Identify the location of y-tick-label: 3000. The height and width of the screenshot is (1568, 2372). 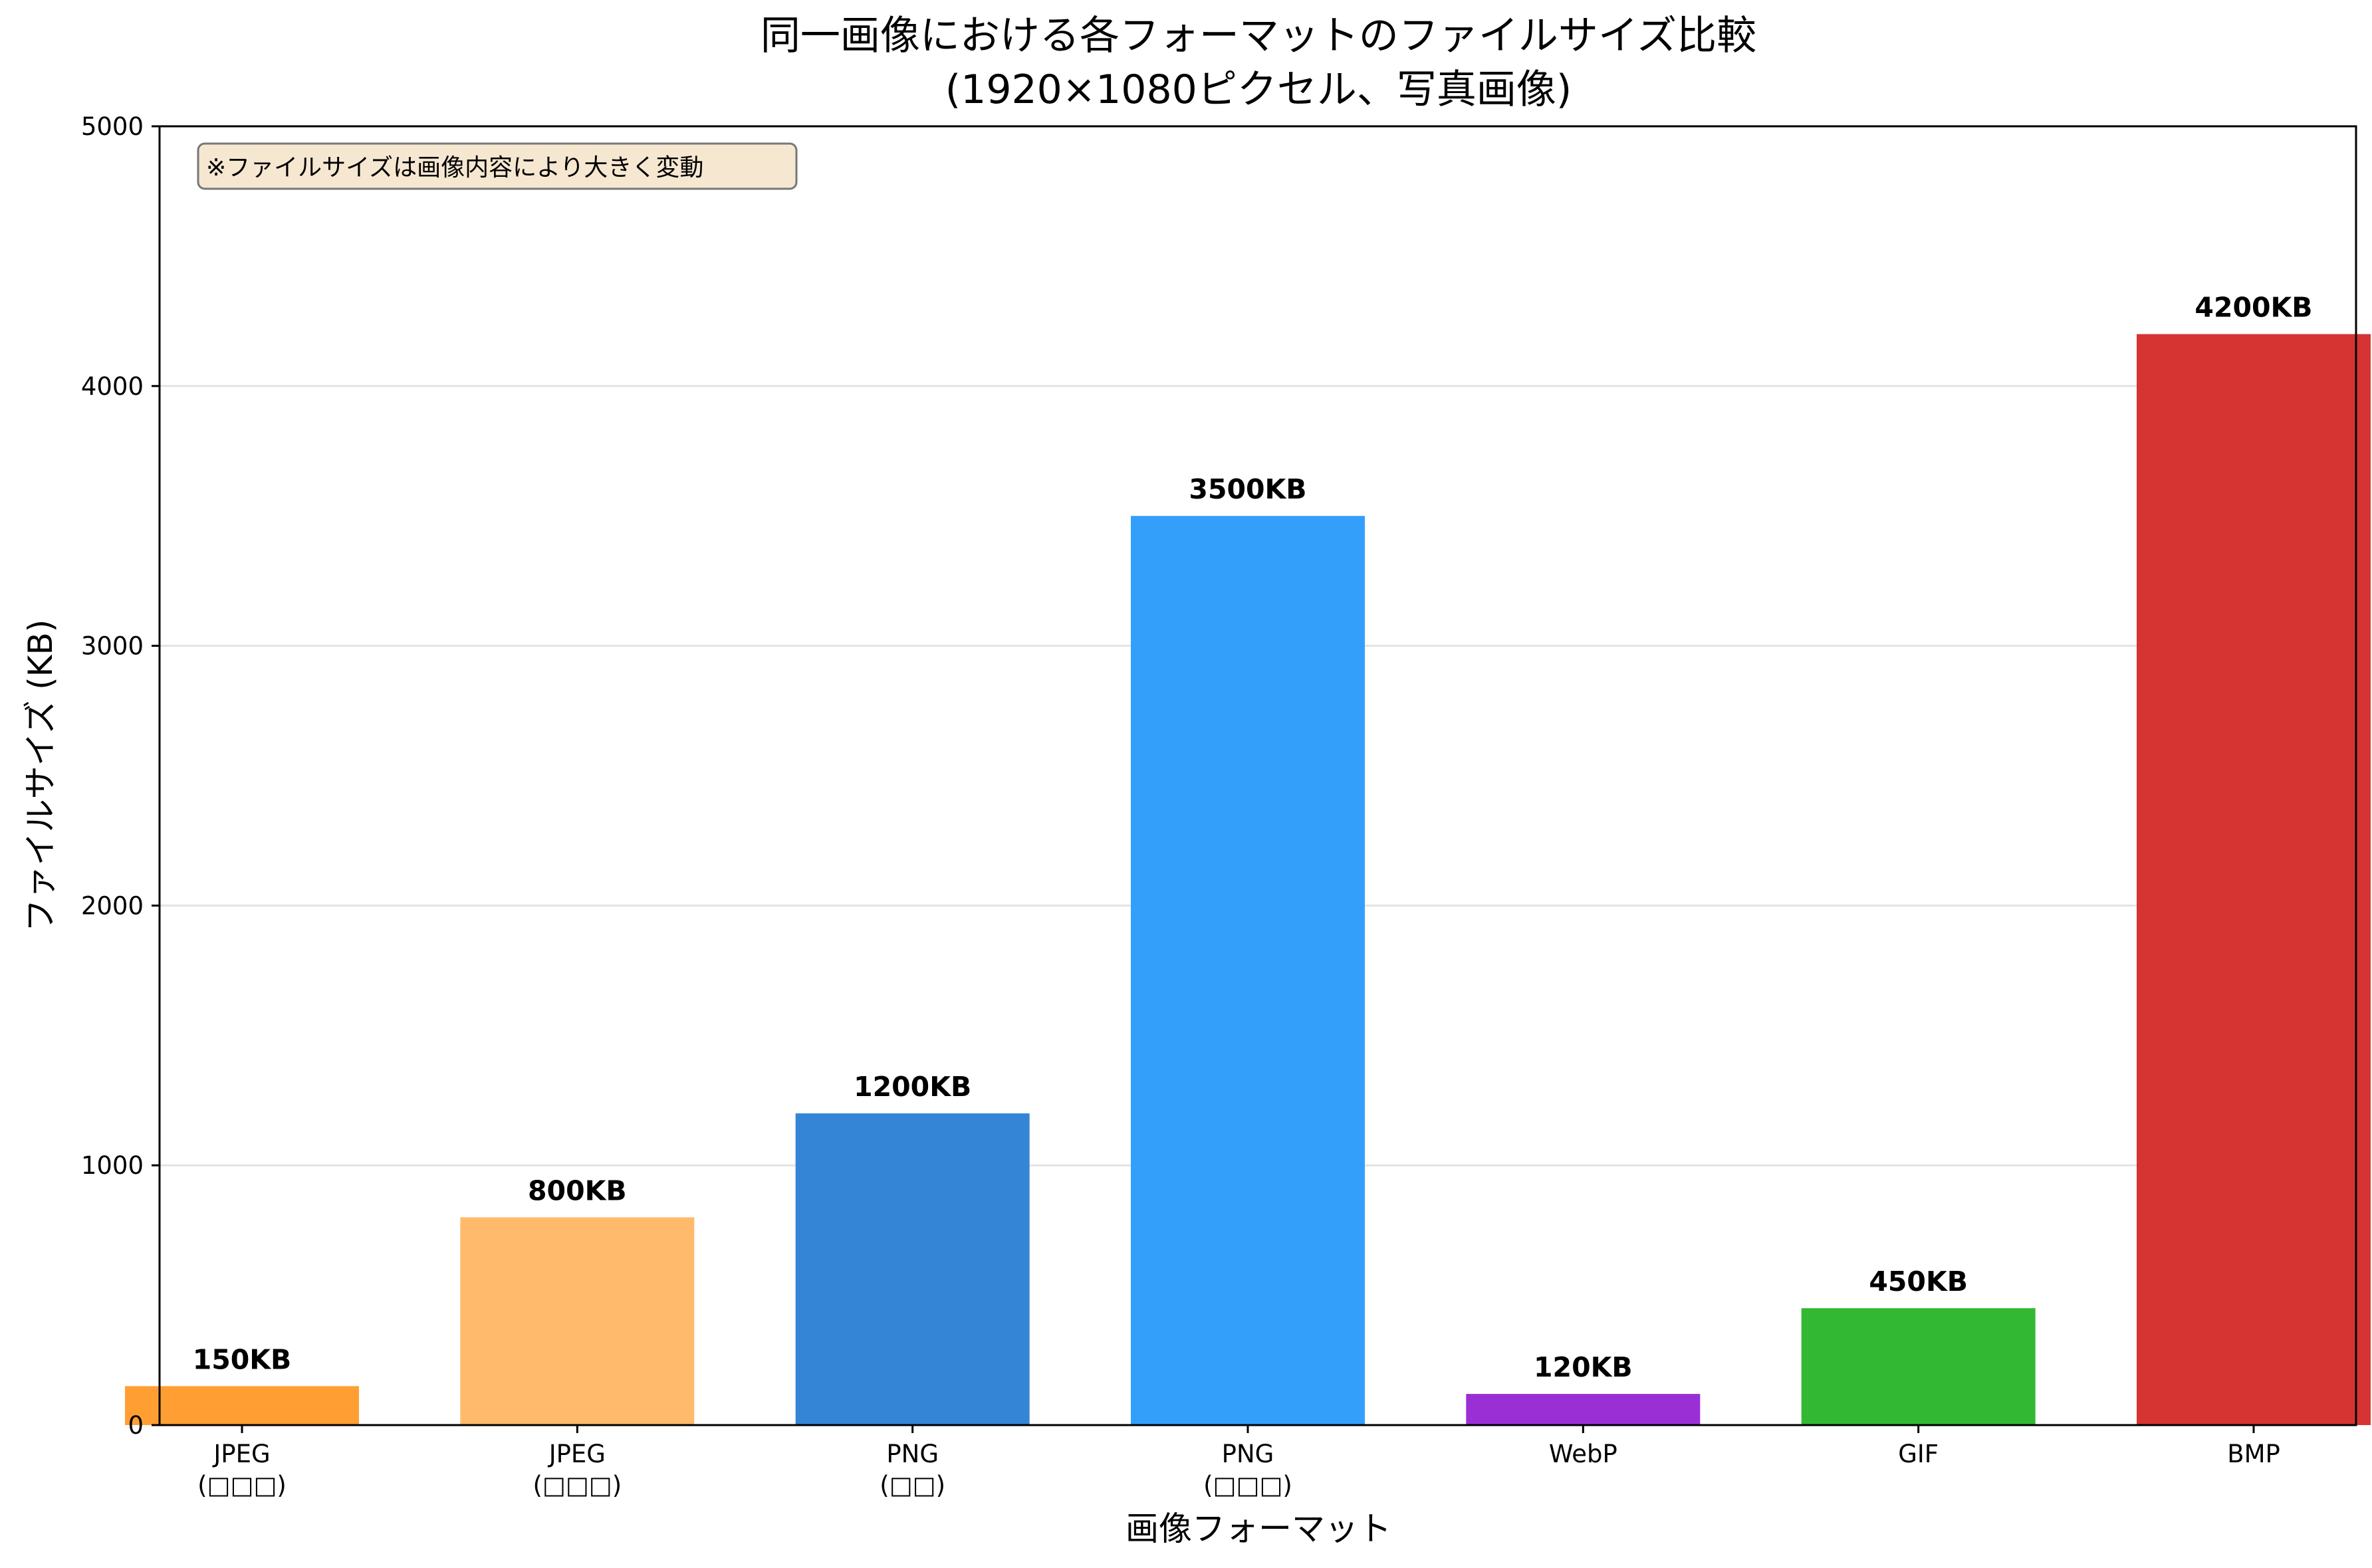
(112, 646).